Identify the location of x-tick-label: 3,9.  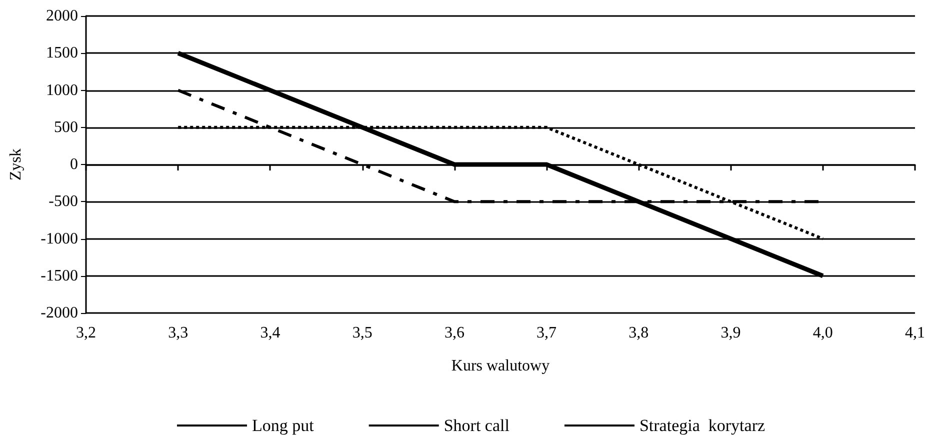
(730, 333).